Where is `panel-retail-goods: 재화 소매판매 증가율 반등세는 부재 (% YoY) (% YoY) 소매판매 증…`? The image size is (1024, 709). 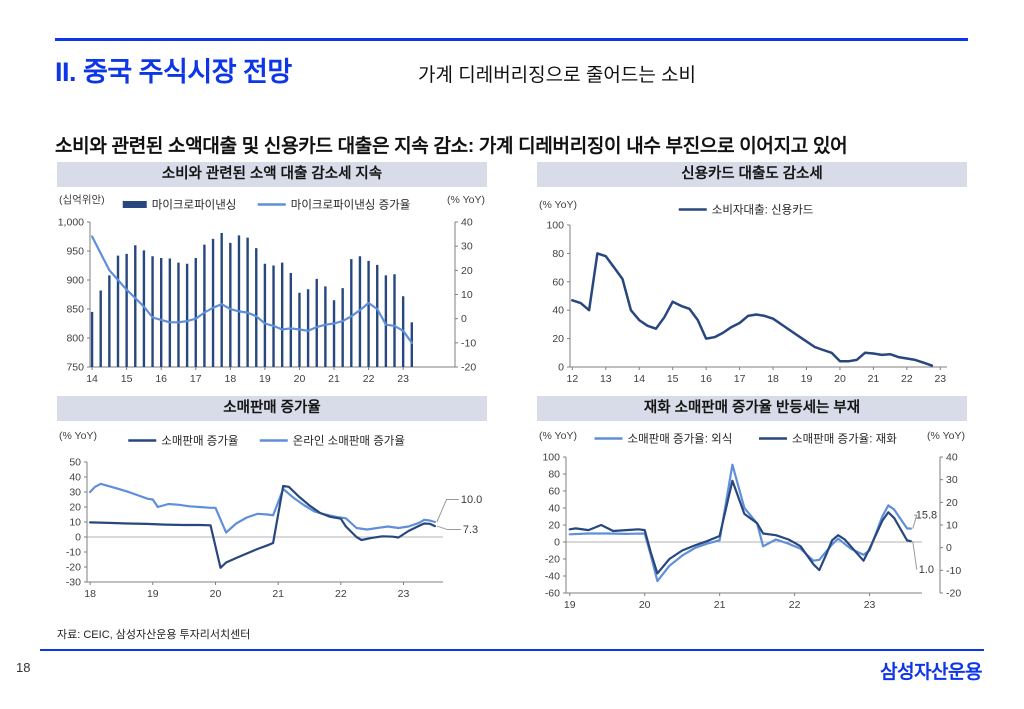
panel-retail-goods: 재화 소매판매 증가율 반등세는 부재 (% YoY) (% YoY) 소매판매 증… is located at coordinates (752, 508).